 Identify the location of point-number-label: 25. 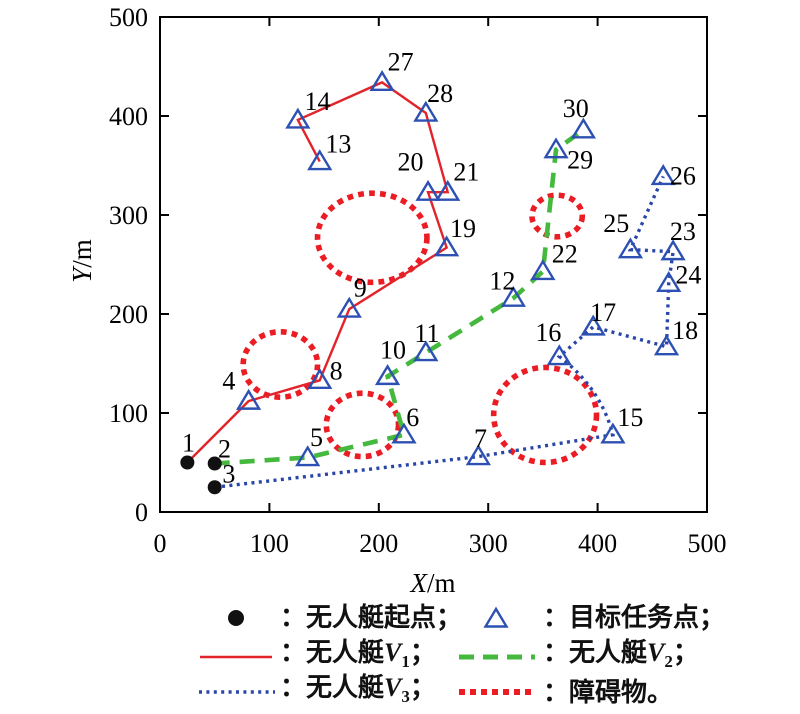
(616, 223).